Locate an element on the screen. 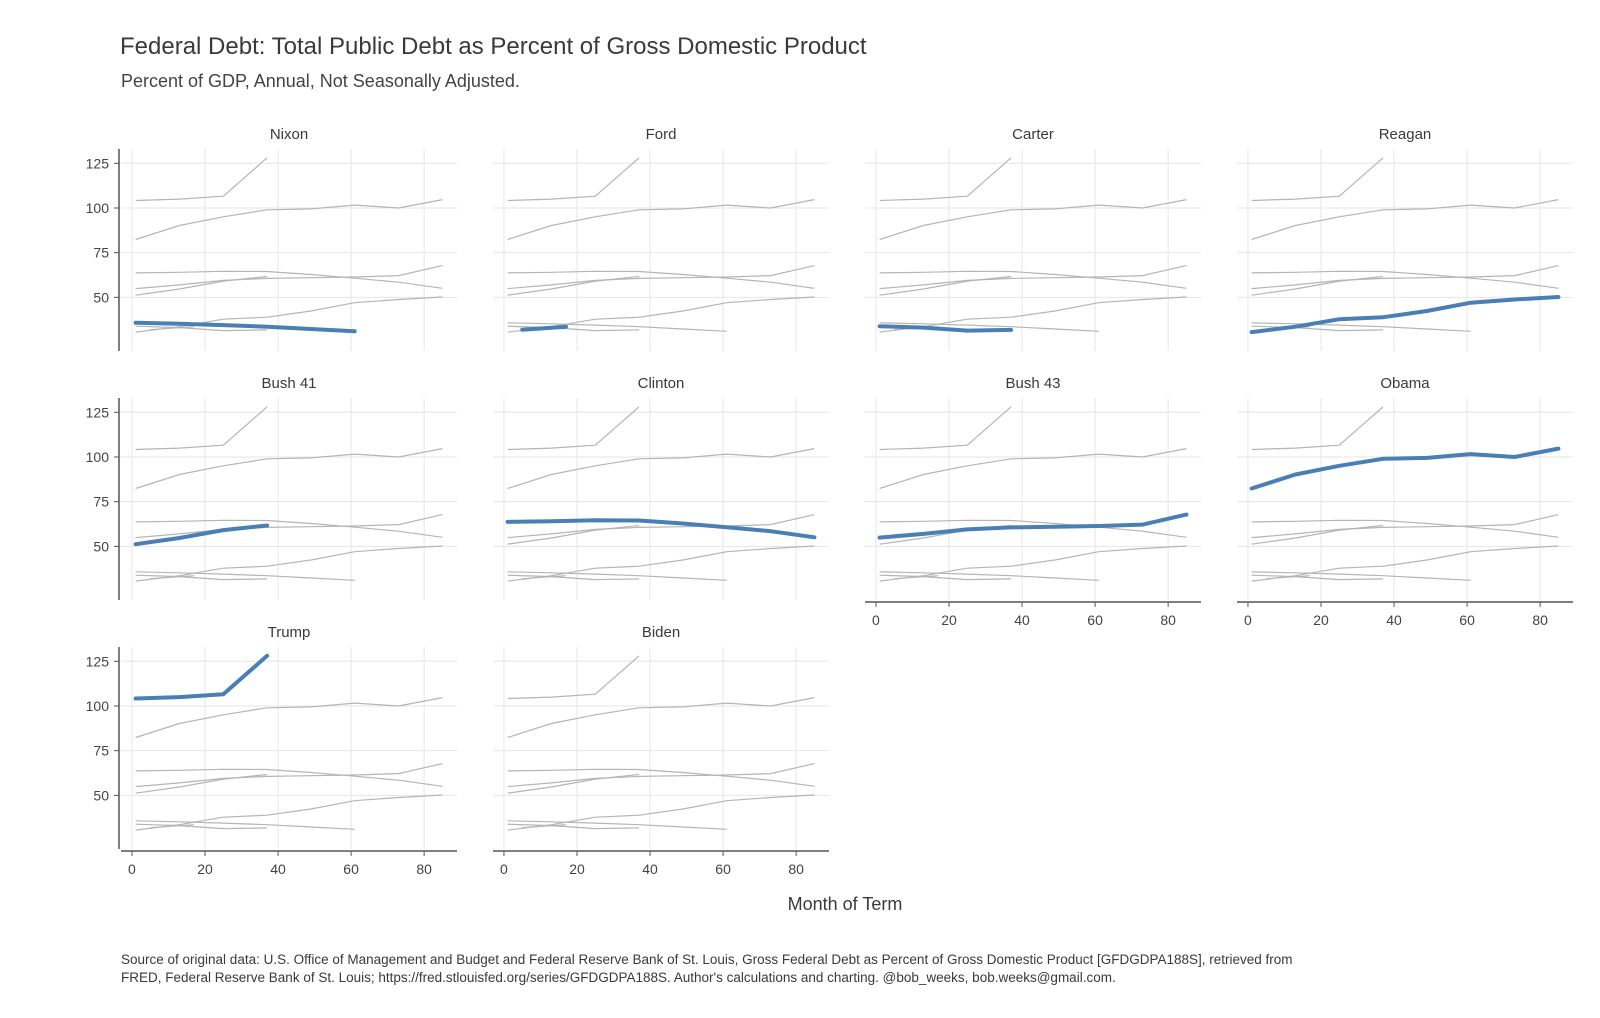 The height and width of the screenshot is (1018, 1600). panel-title-obama: Obama is located at coordinates (1405, 383).